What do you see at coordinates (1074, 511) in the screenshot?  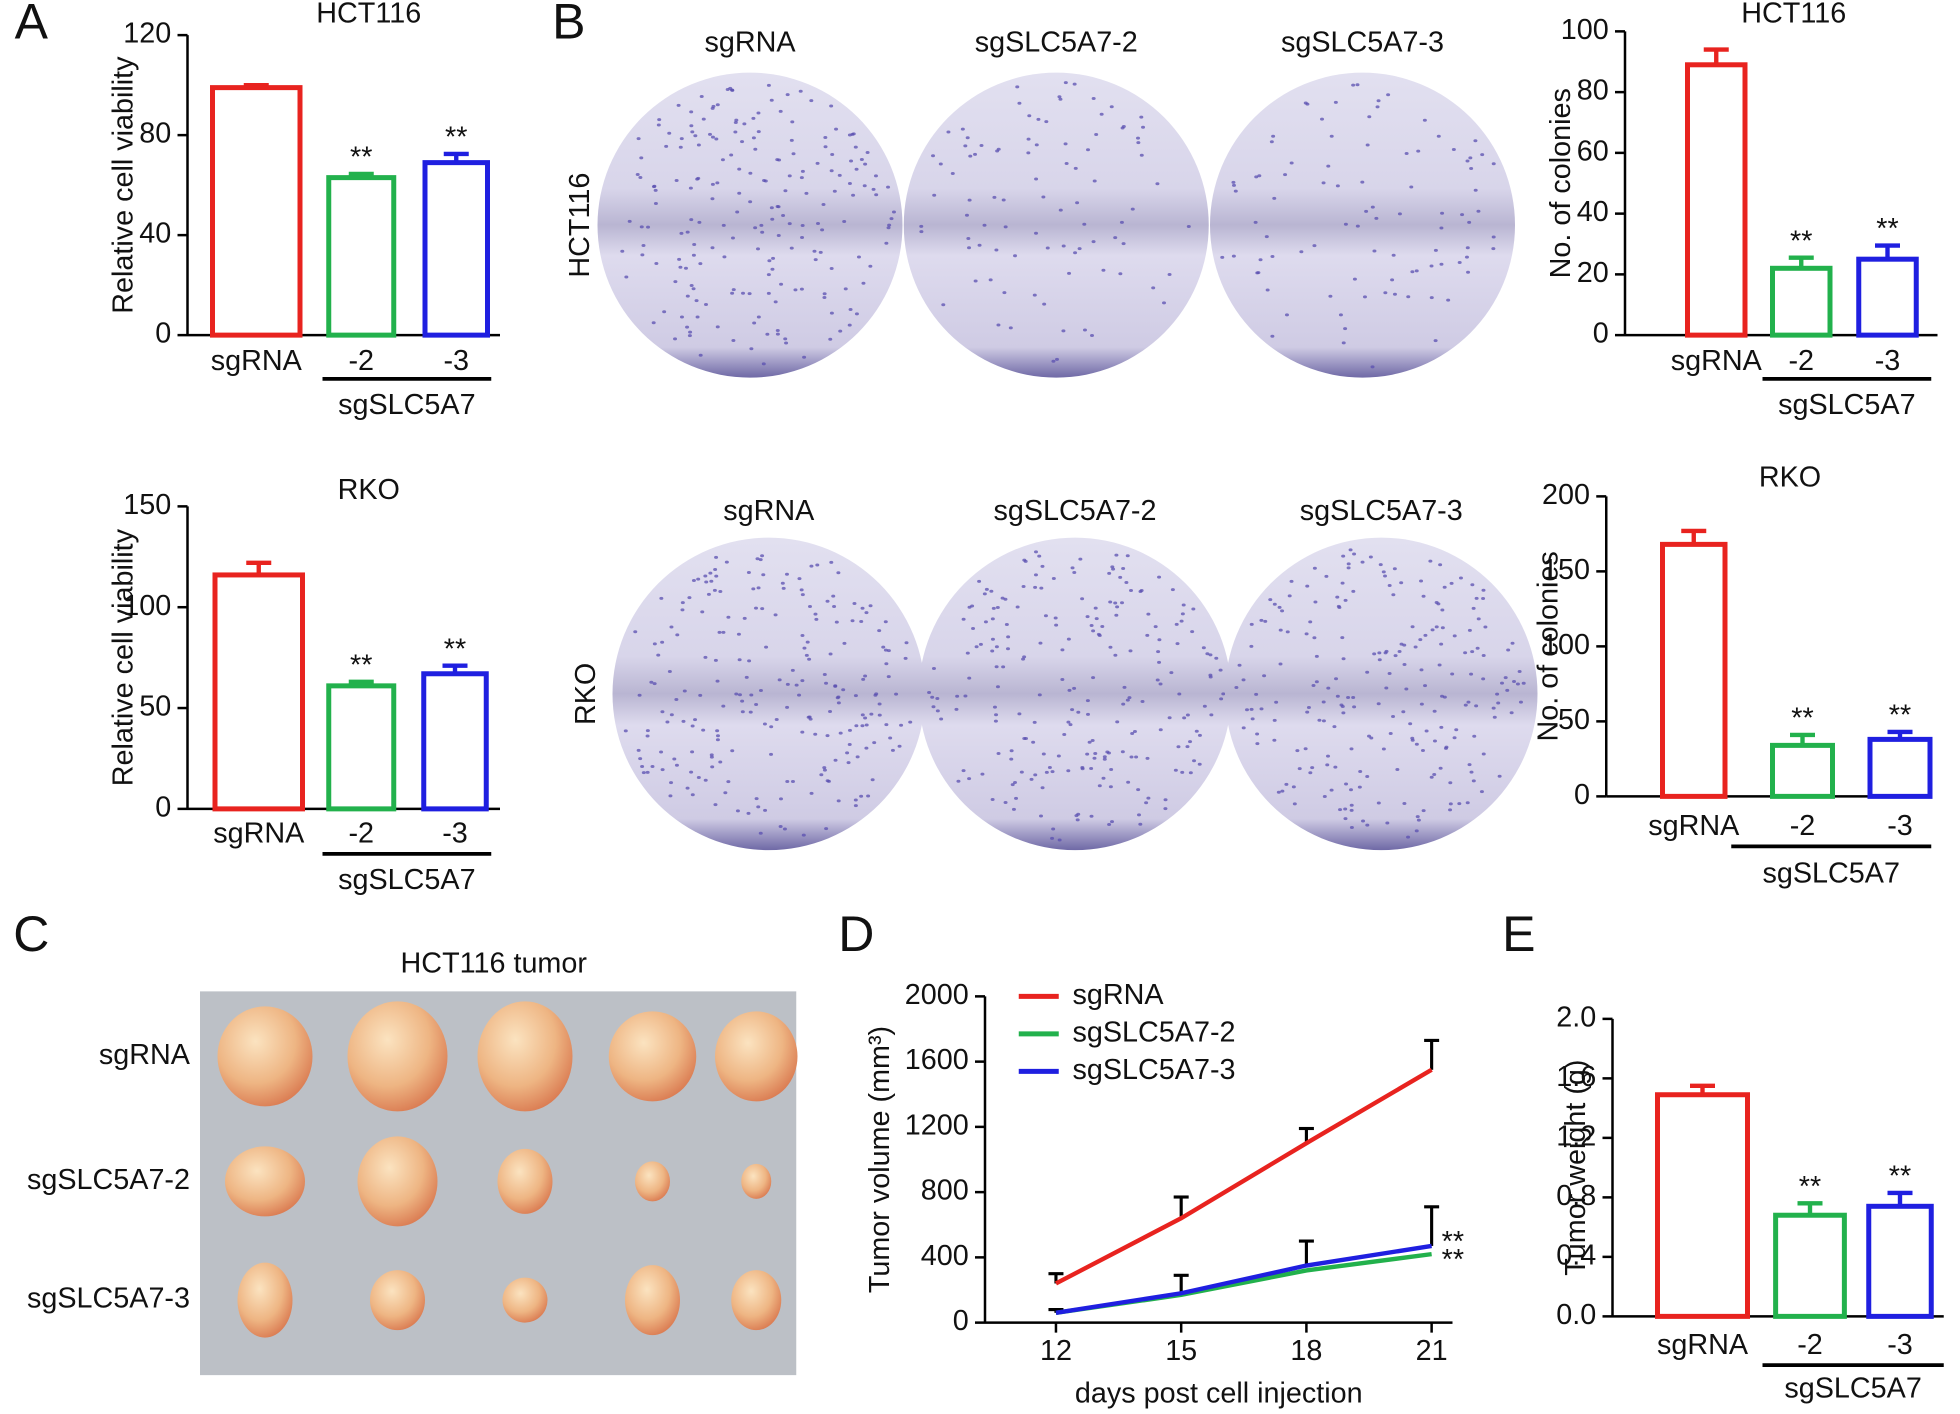 I see `plate-column-label: sgSLC5A7-2` at bounding box center [1074, 511].